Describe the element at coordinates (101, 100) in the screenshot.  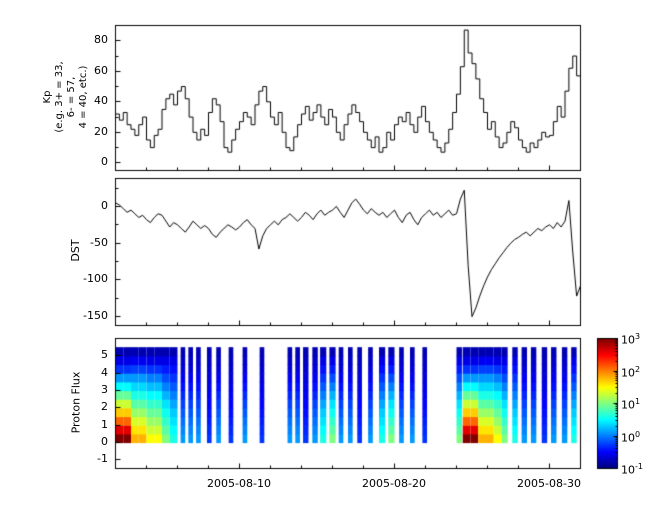
I see `kp-index-y-tick-label: 40` at that location.